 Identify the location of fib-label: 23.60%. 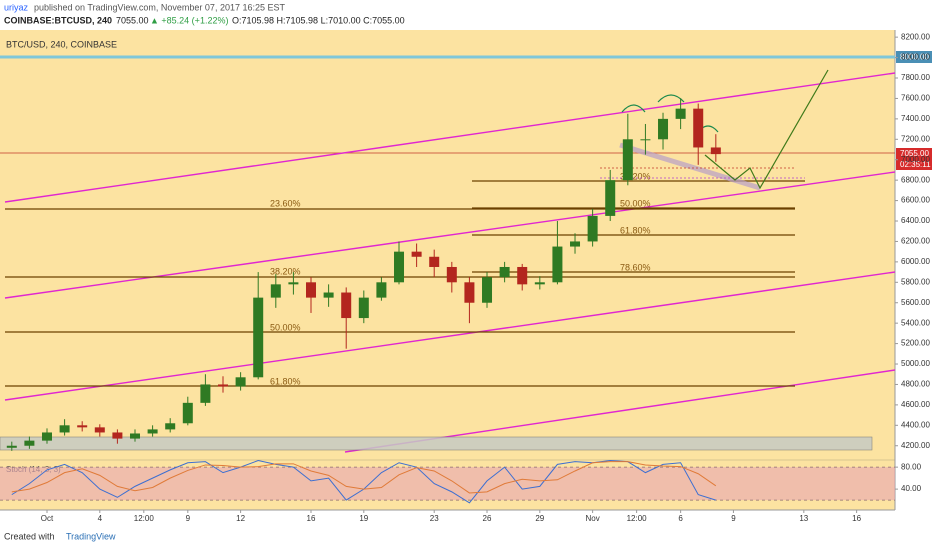
(285, 203).